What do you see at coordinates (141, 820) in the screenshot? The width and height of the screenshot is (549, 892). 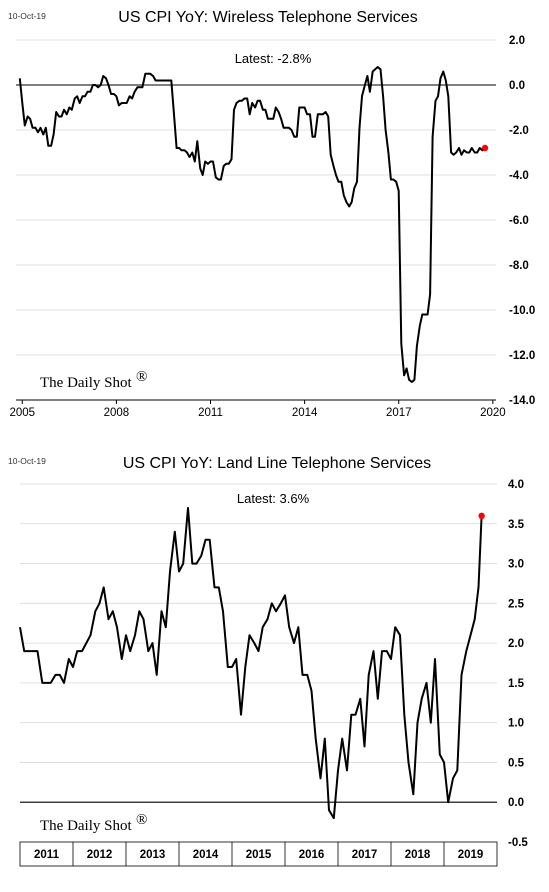 I see `landline-brand-mark: ®` at bounding box center [141, 820].